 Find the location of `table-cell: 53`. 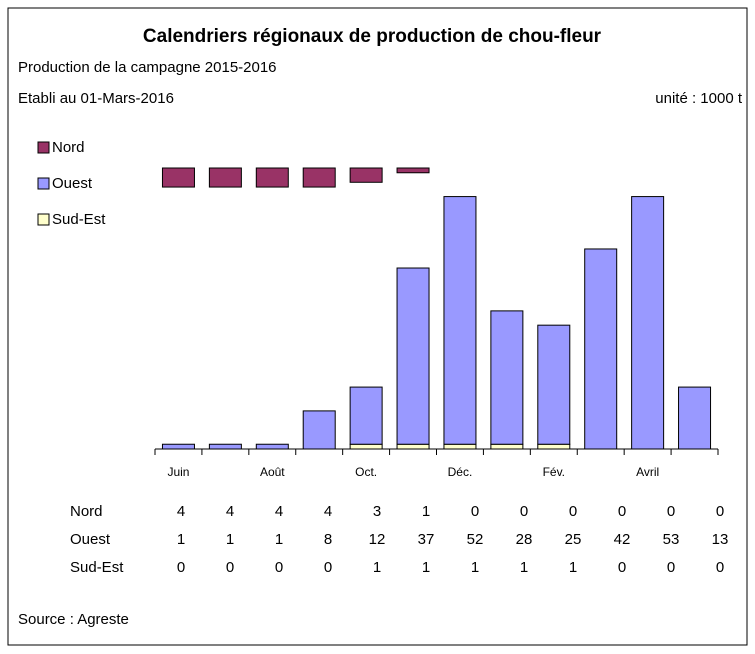

table-cell: 53 is located at coordinates (671, 539).